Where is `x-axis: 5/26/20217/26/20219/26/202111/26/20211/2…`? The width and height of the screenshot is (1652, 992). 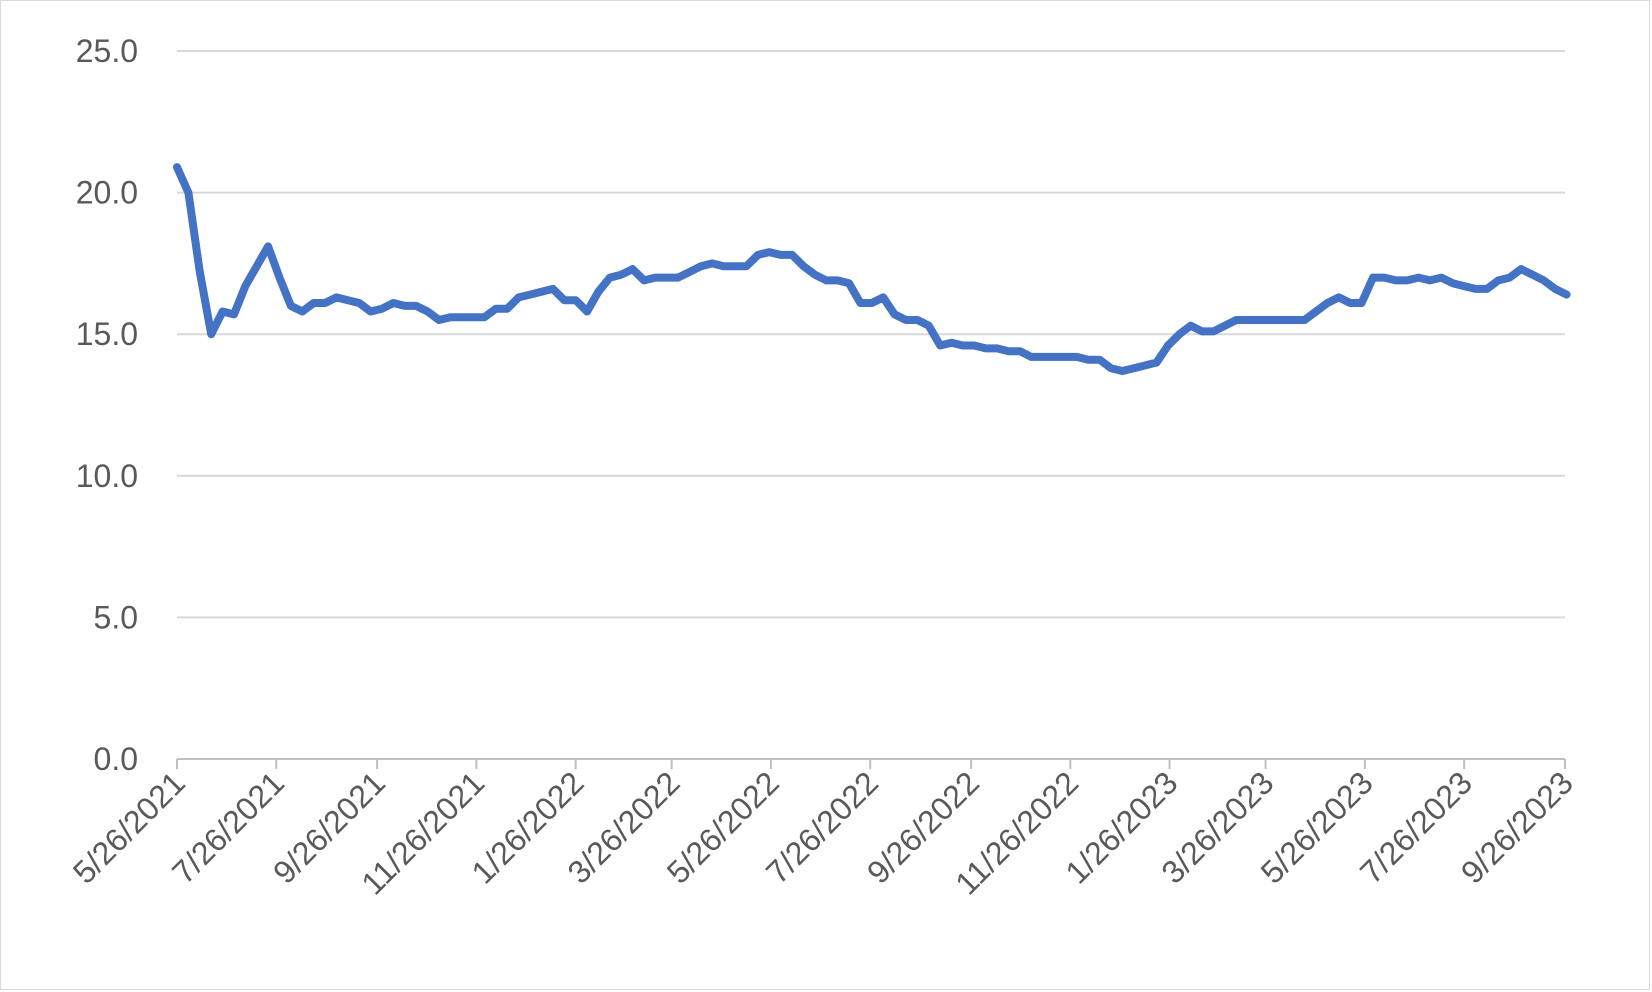 x-axis: 5/26/20217/26/20219/26/202111/26/20211/2… is located at coordinates (823, 830).